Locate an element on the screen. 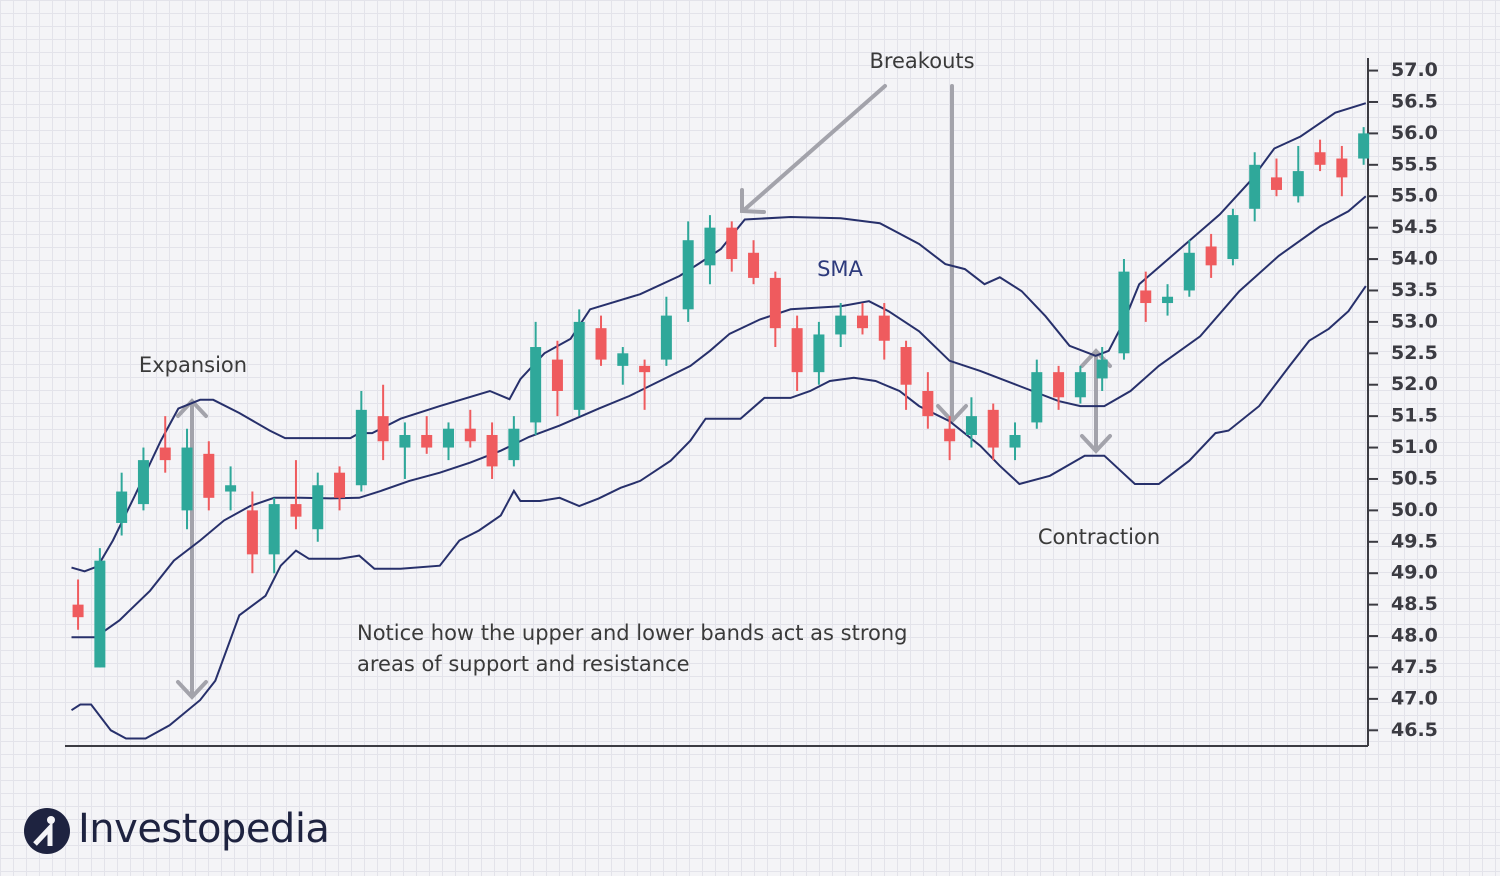  y-tick-label: 46.5 is located at coordinates (1414, 730).